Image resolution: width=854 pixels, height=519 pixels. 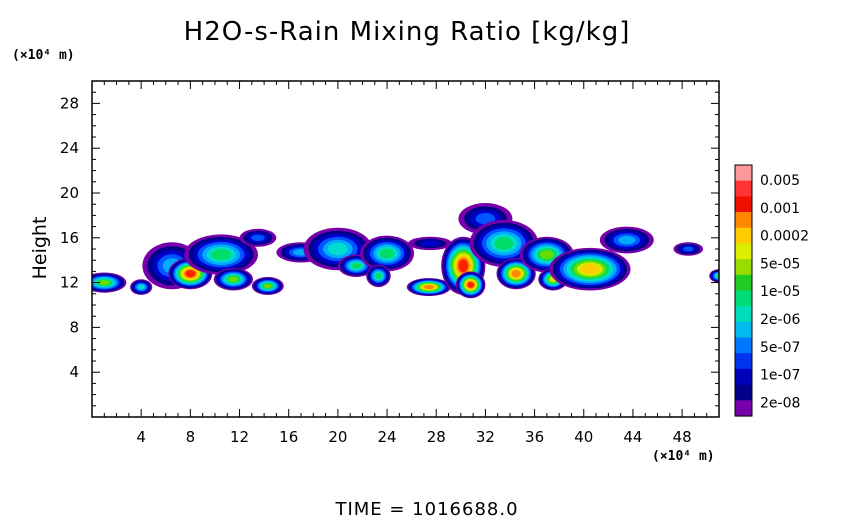 What do you see at coordinates (632, 437) in the screenshot?
I see `x-tick-label: 44` at bounding box center [632, 437].